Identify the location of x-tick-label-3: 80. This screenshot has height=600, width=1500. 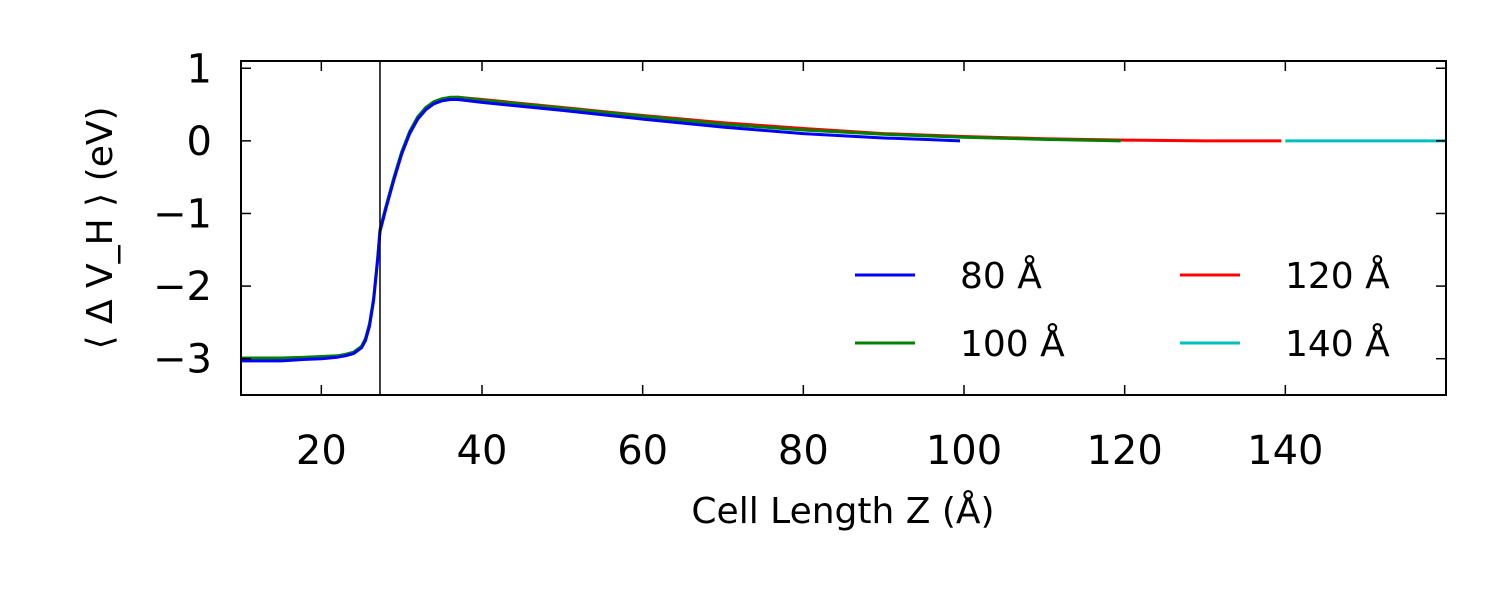
(803, 451).